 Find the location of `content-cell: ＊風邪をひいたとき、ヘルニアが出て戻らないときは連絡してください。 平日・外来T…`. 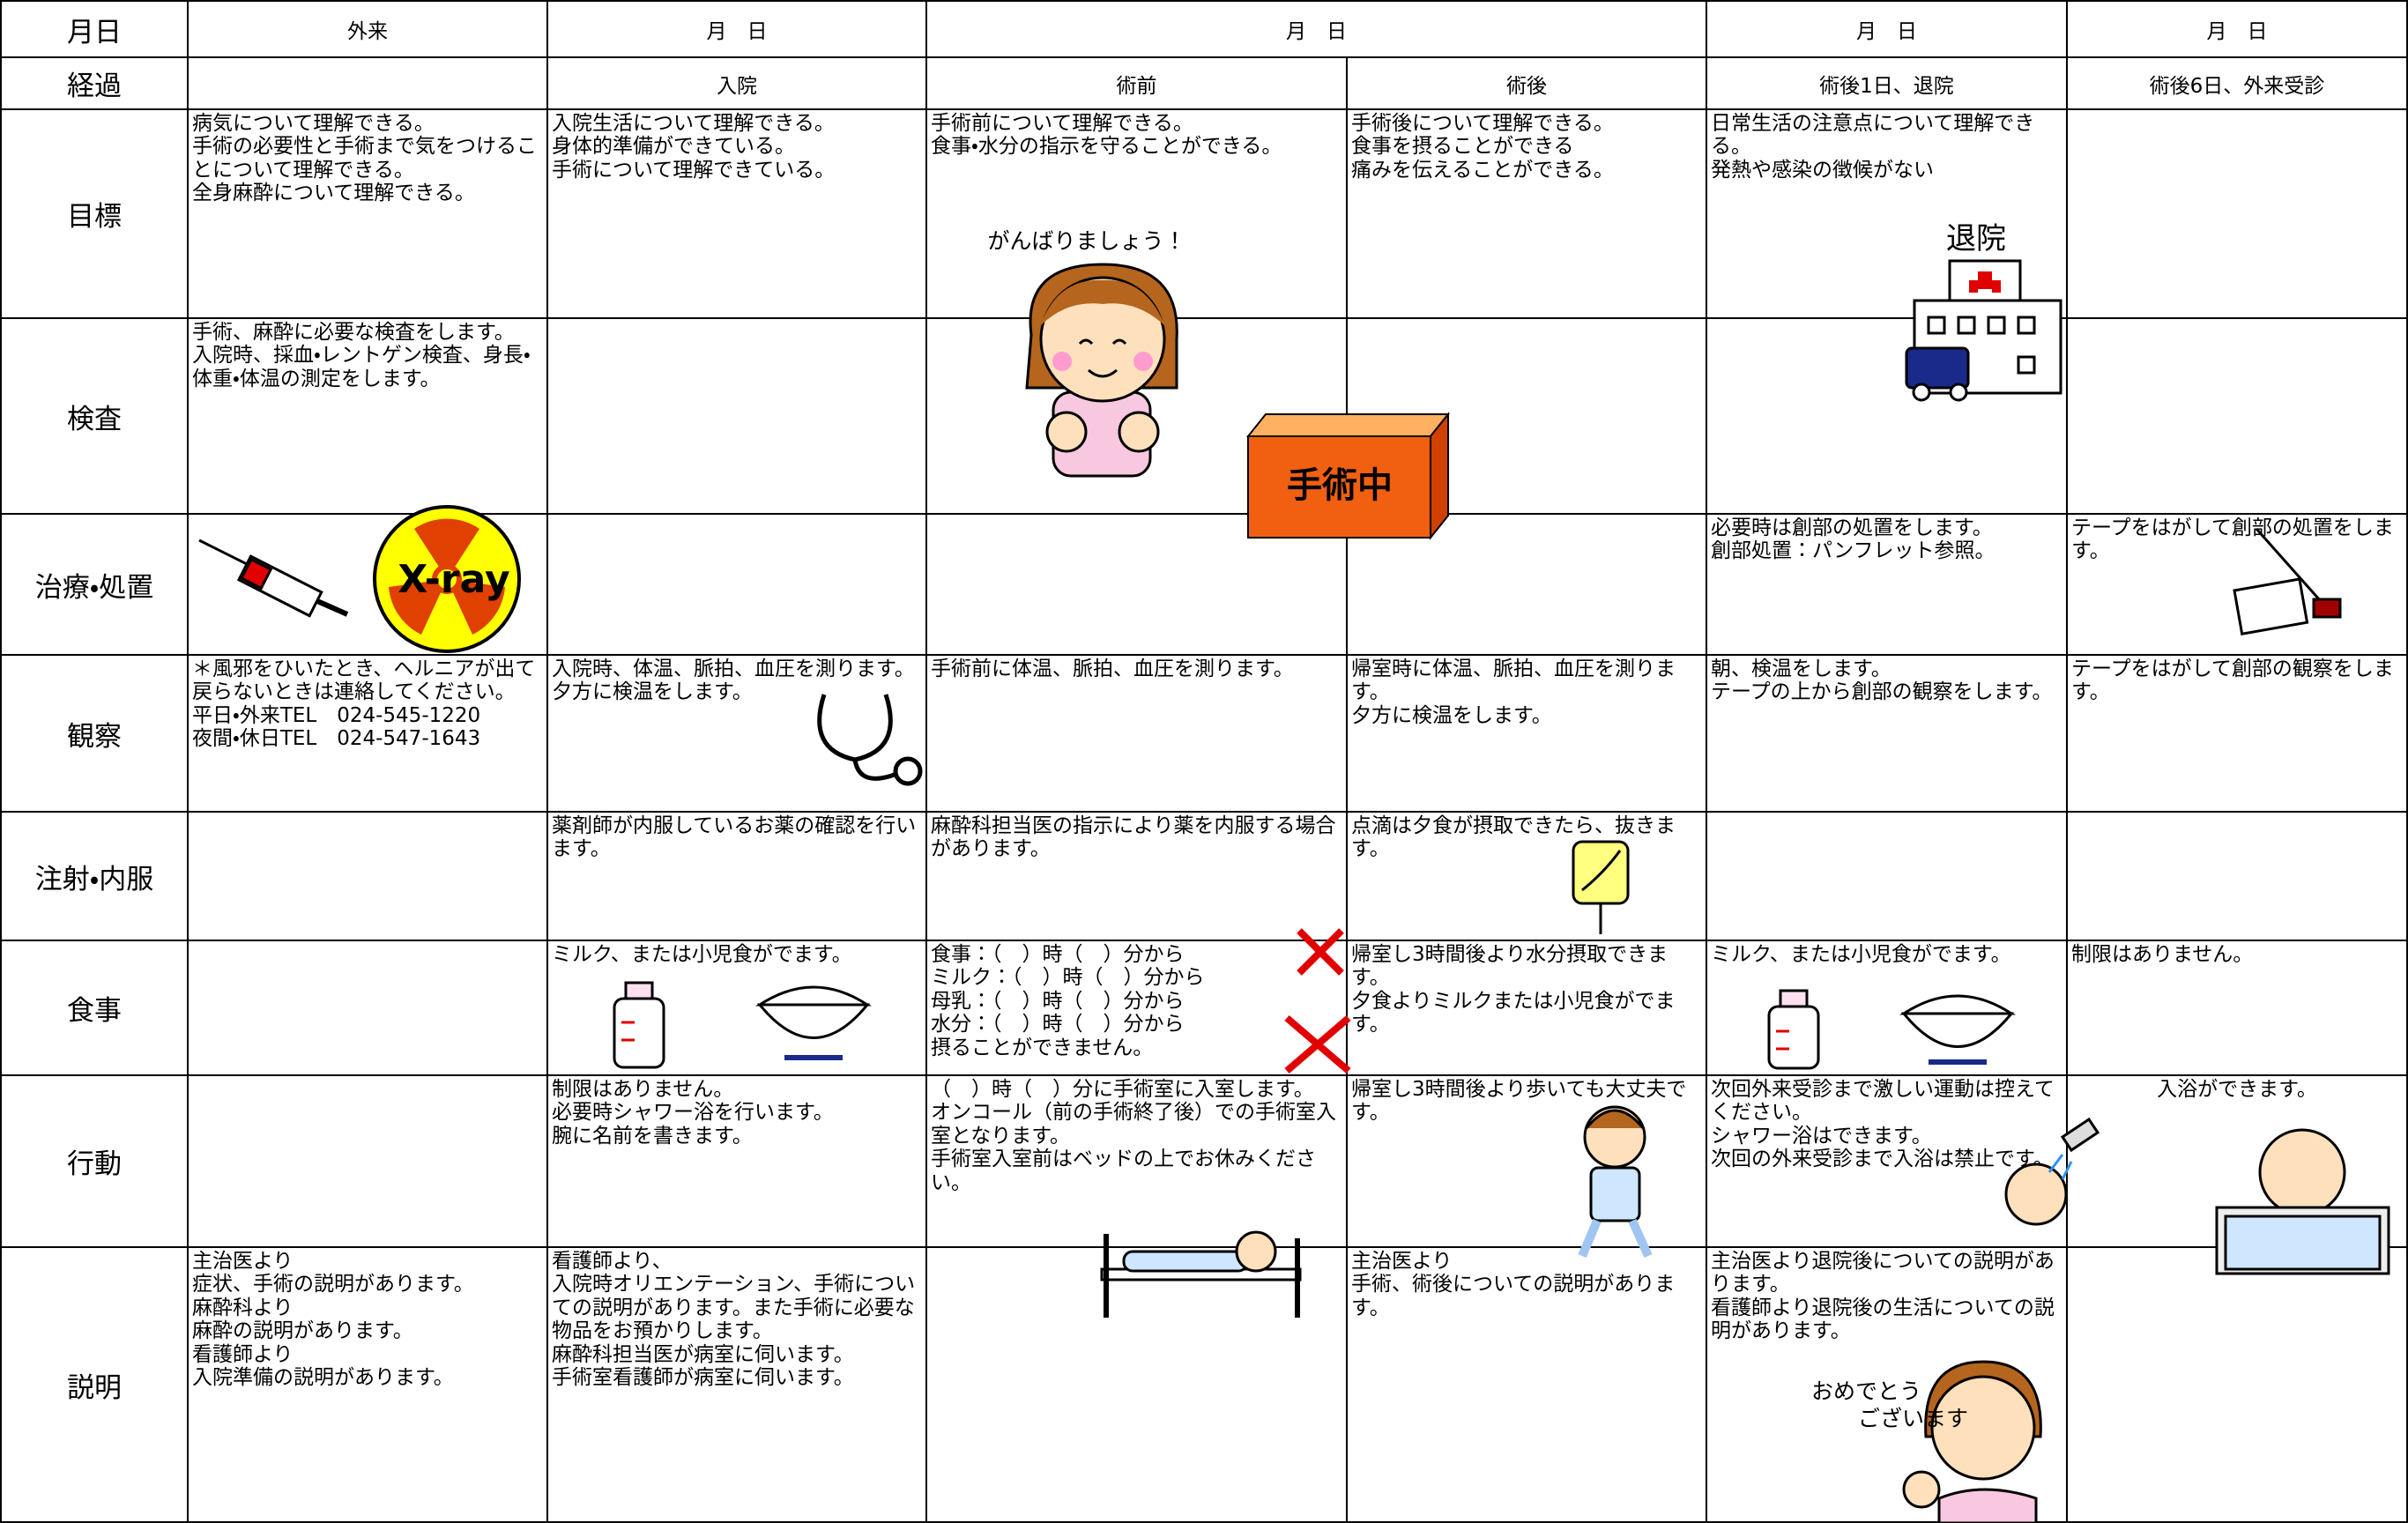

content-cell: ＊風邪をひいたとき、ヘルニアが出て戻らないときは連絡してください。 平日・外来T… is located at coordinates (368, 734).